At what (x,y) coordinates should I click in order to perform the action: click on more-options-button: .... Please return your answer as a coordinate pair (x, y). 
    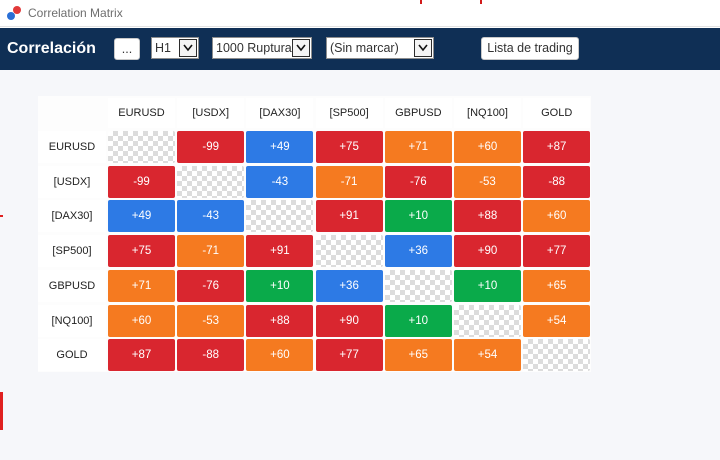
    Looking at the image, I should click on (127, 49).